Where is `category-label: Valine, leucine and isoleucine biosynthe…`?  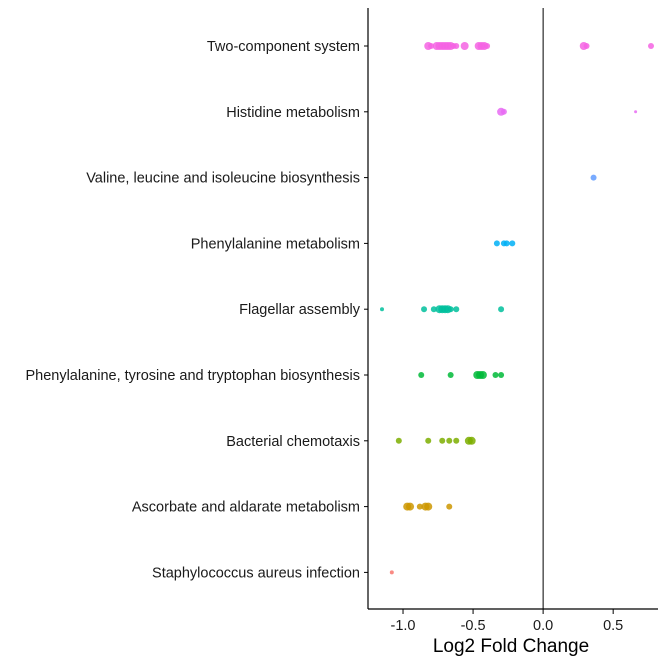 category-label: Valine, leucine and isoleucine biosynthe… is located at coordinates (223, 179).